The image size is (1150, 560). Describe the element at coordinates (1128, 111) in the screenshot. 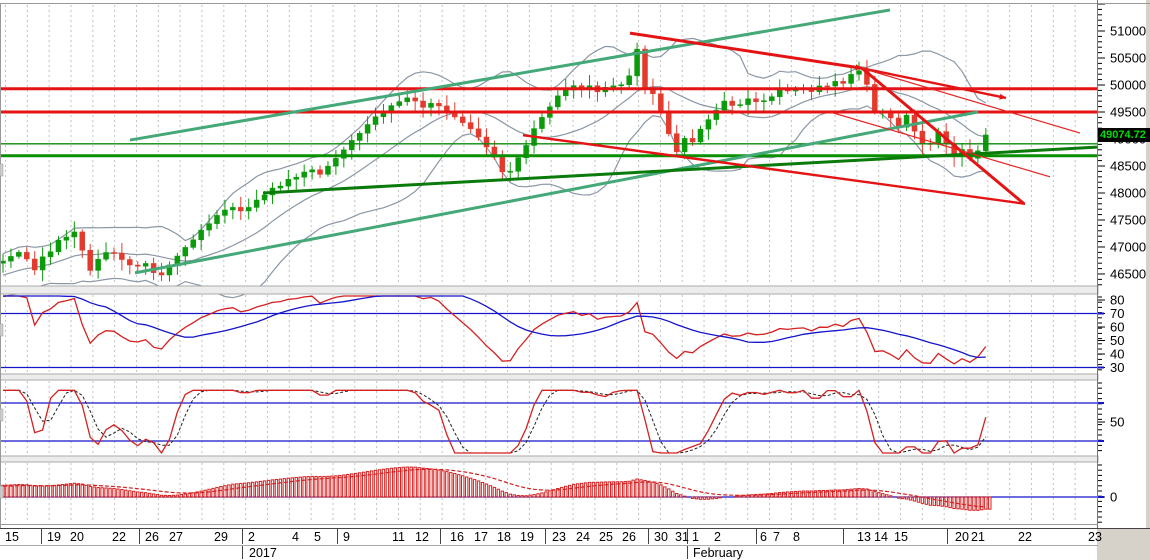

I see `axis-label: 49500` at that location.